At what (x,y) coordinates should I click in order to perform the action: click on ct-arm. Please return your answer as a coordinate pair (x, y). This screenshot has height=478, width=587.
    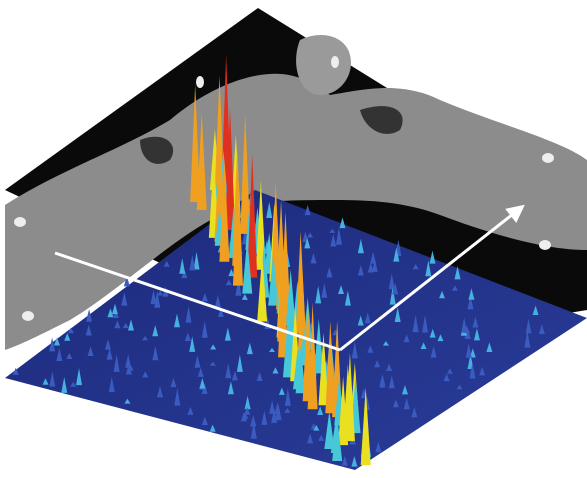
    Looking at the image, I should click on (323, 65).